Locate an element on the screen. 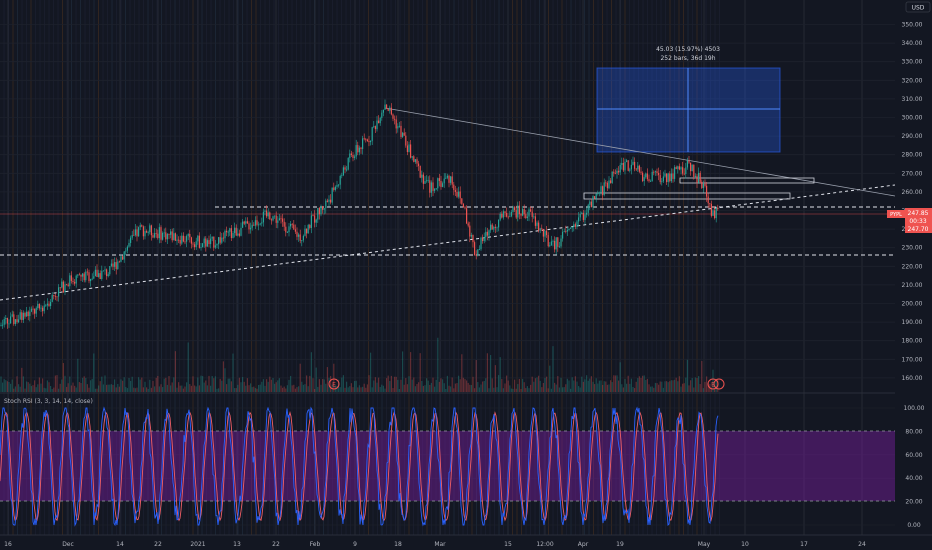 The width and height of the screenshot is (932, 550). time-tick-label: 12:00 is located at coordinates (544, 544).